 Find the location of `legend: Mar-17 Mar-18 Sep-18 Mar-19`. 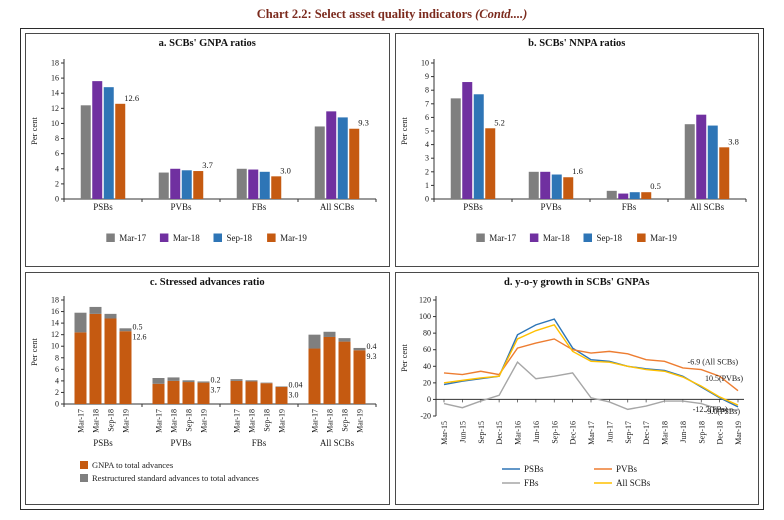

legend: Mar-17 Mar-18 Sep-18 Mar-19 is located at coordinates (576, 238).